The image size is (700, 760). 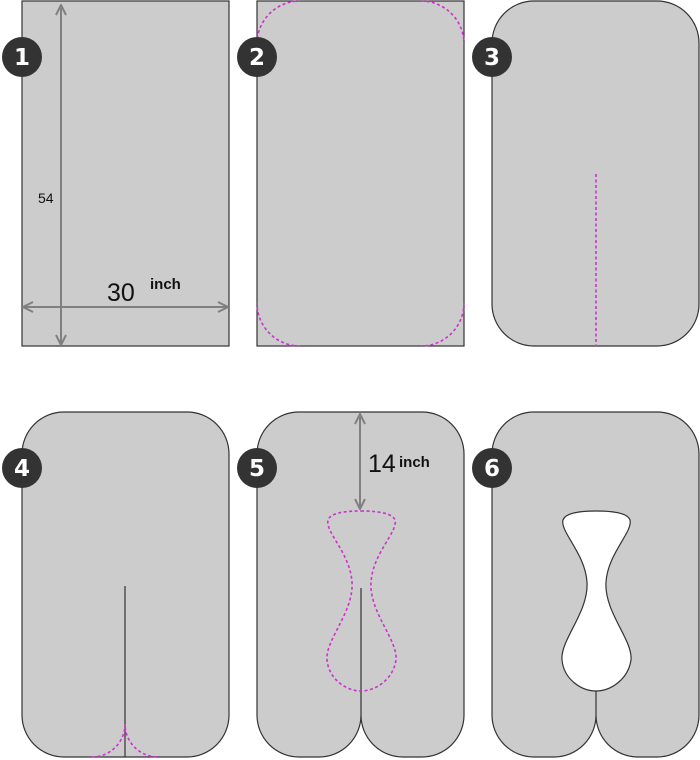 I want to click on step-2: 2, so click(x=351, y=173).